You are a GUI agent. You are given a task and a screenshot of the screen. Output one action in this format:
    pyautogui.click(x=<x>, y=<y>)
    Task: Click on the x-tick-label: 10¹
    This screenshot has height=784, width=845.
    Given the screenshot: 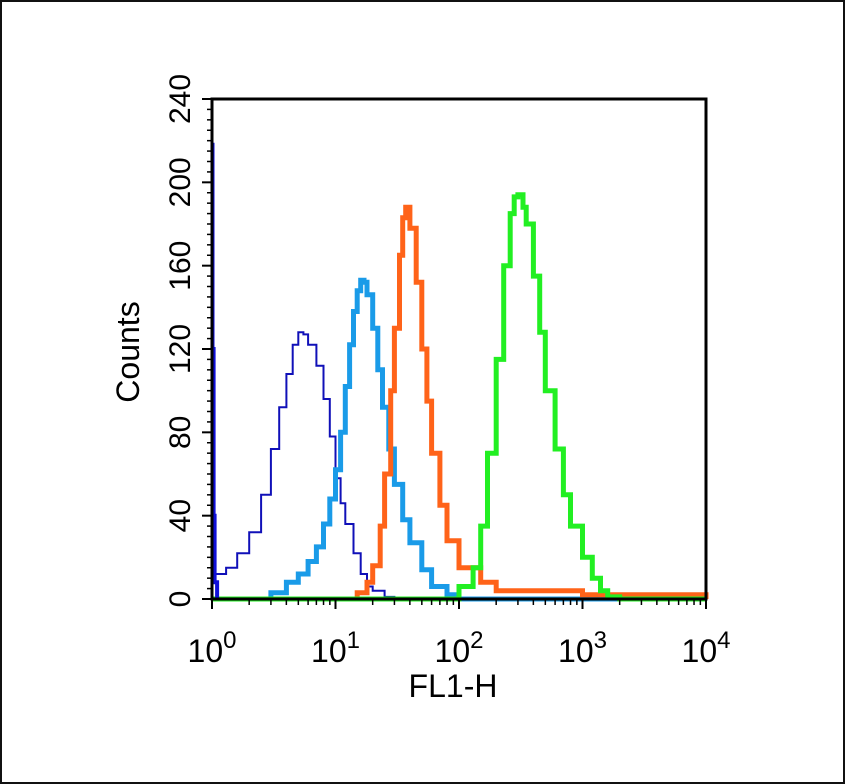 What is the action you would take?
    pyautogui.click(x=335, y=648)
    